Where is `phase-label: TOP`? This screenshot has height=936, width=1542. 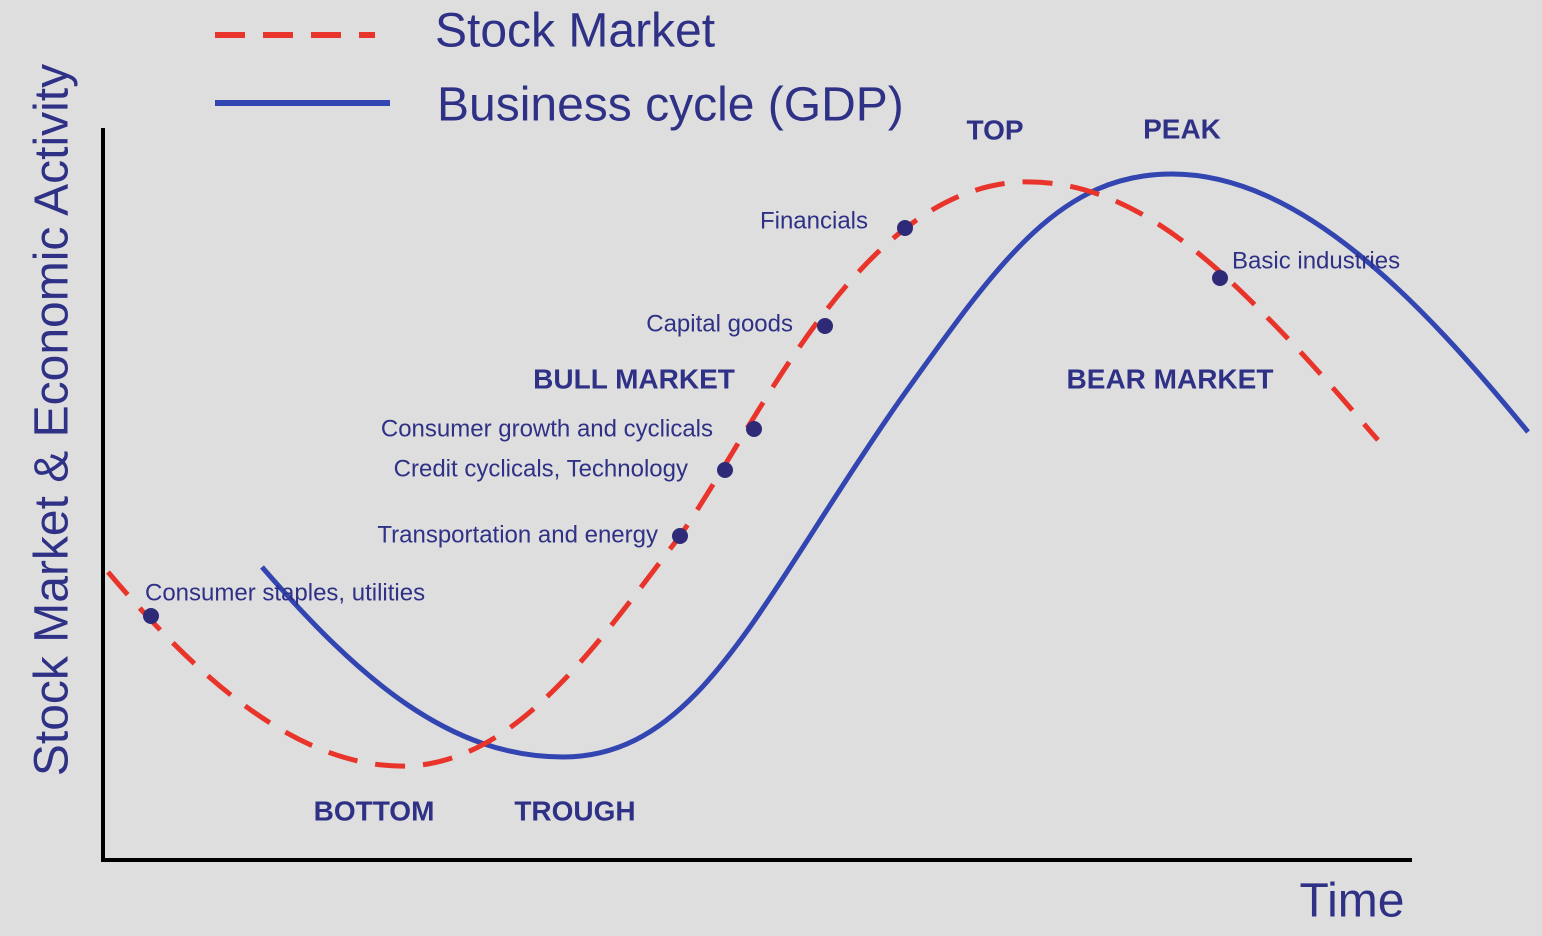
phase-label: TOP is located at coordinates (994, 129).